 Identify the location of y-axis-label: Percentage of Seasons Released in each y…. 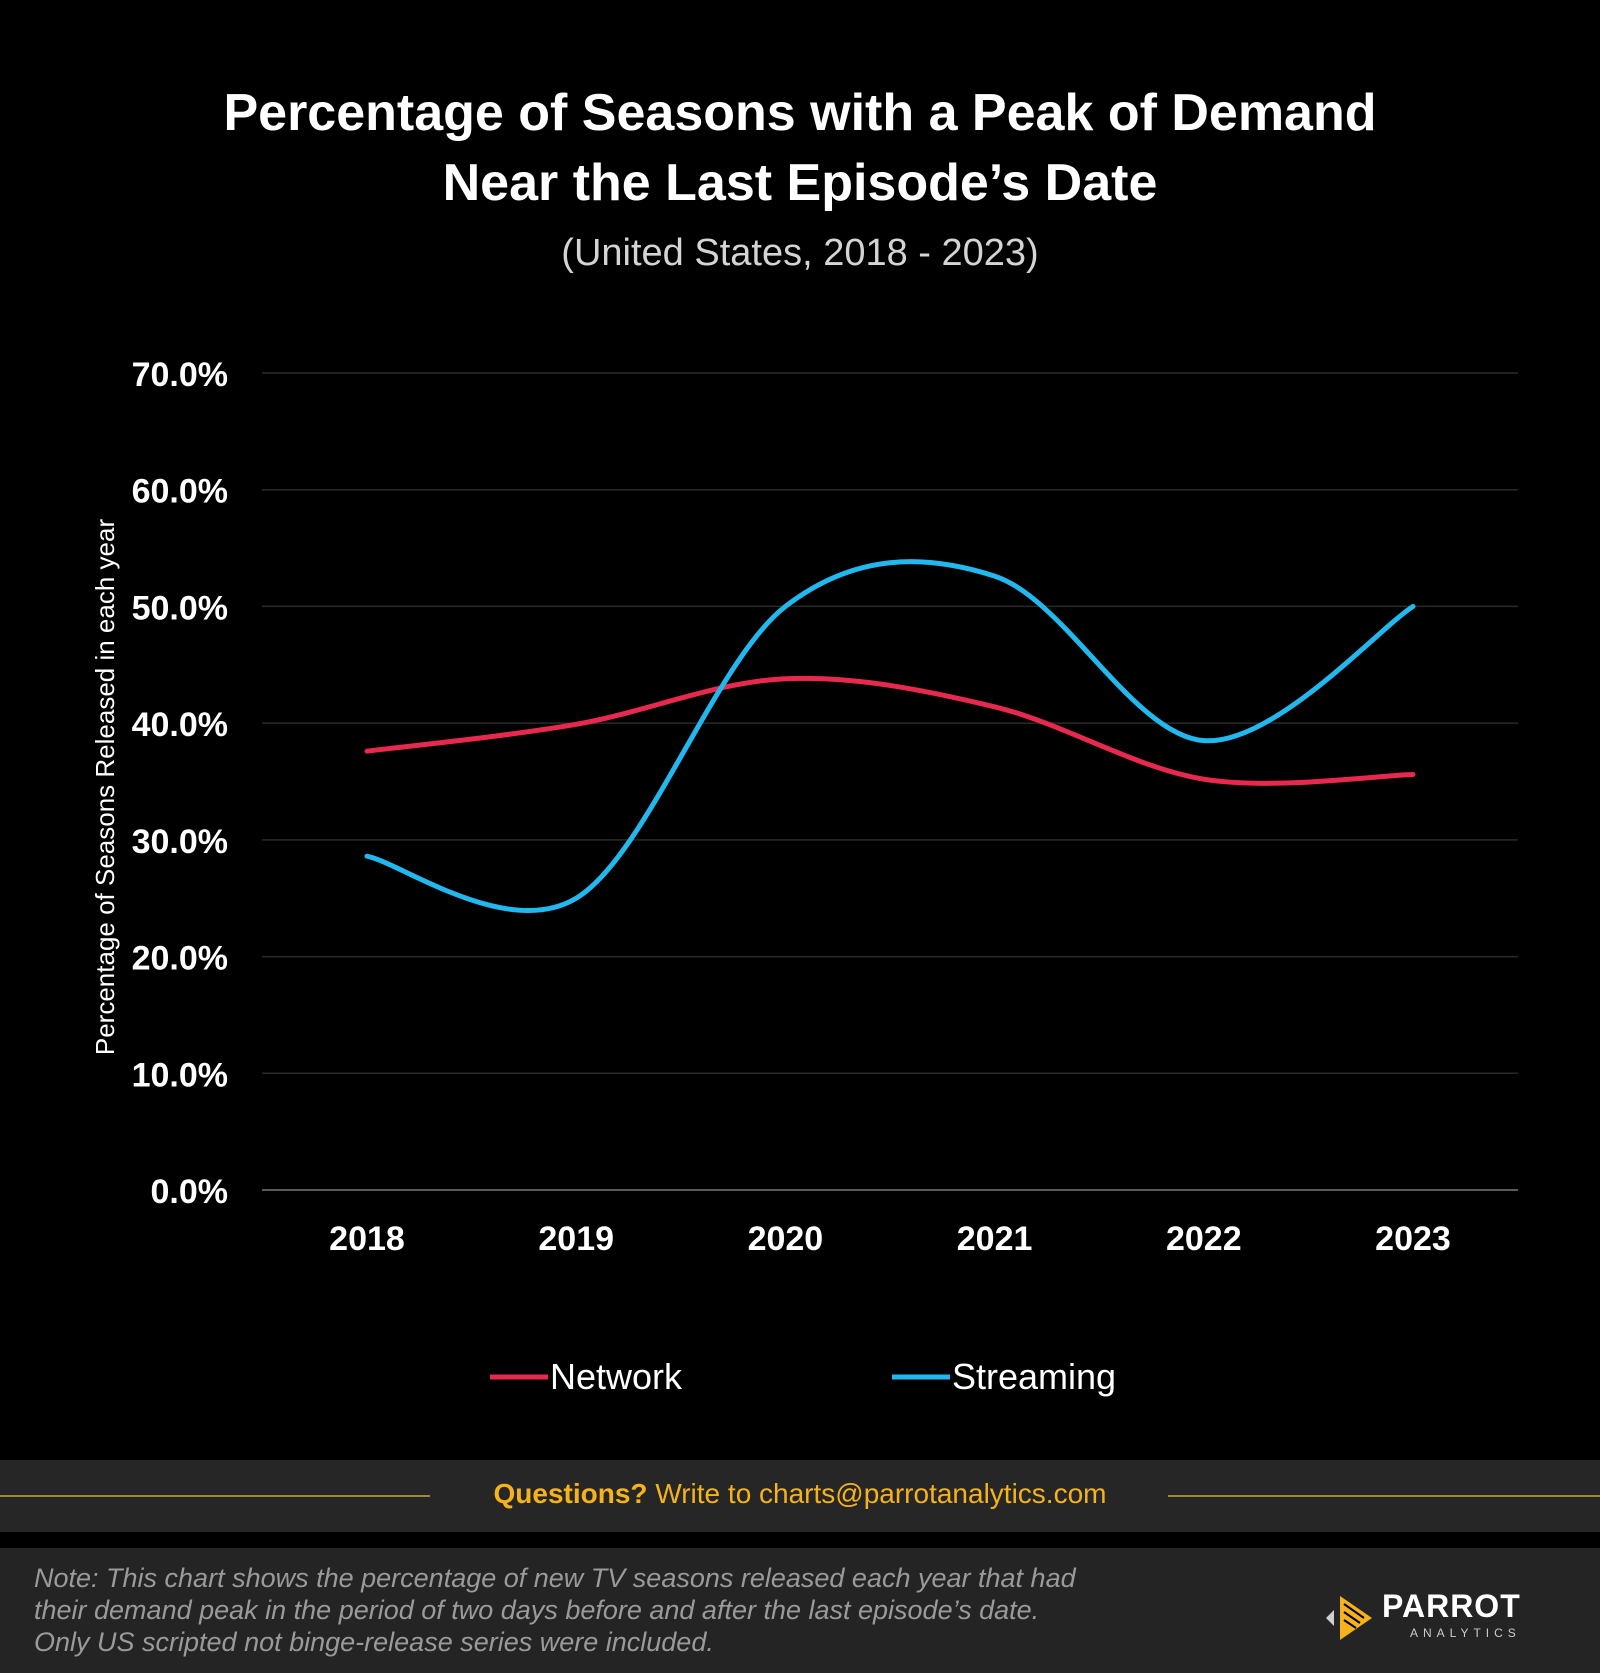
(105, 787).